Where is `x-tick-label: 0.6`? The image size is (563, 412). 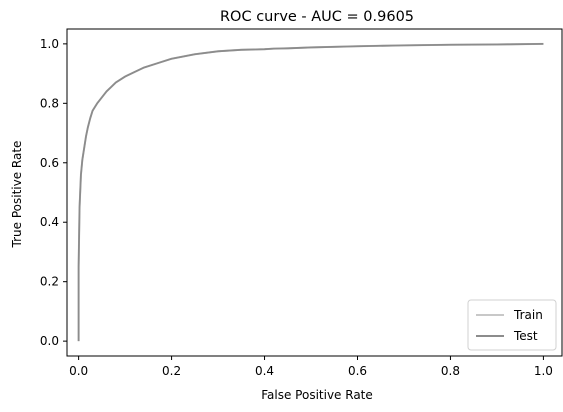 x-tick-label: 0.6 is located at coordinates (357, 371).